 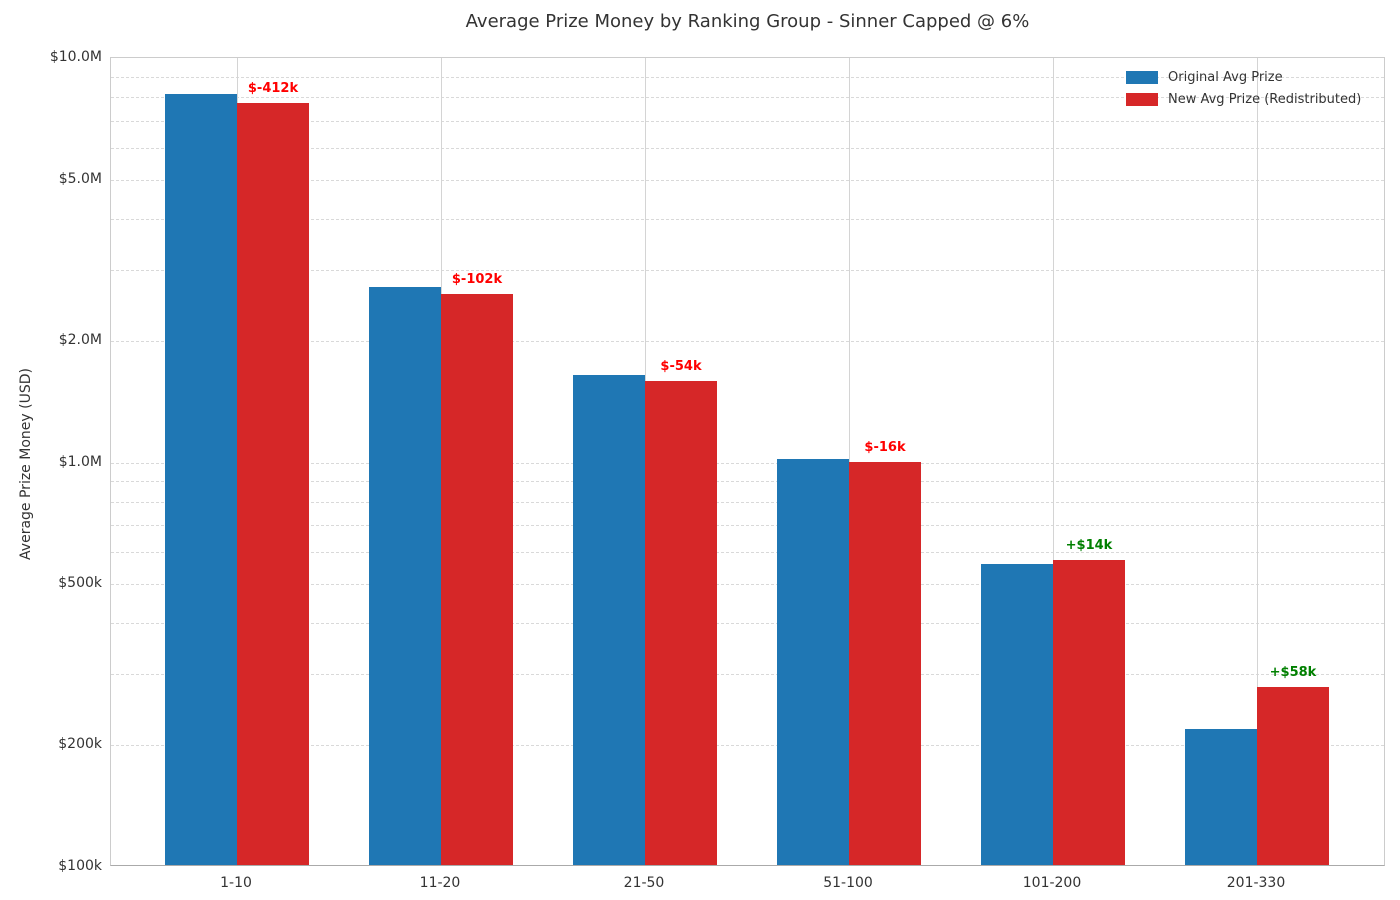 What do you see at coordinates (477, 280) in the screenshot?
I see `annotation-diff-11-20: $-102k` at bounding box center [477, 280].